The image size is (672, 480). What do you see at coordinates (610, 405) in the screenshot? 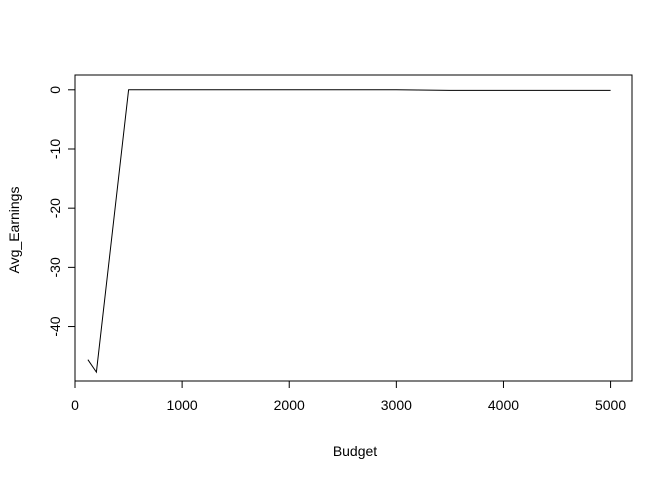
I see `x-tick-label: 5000` at bounding box center [610, 405].